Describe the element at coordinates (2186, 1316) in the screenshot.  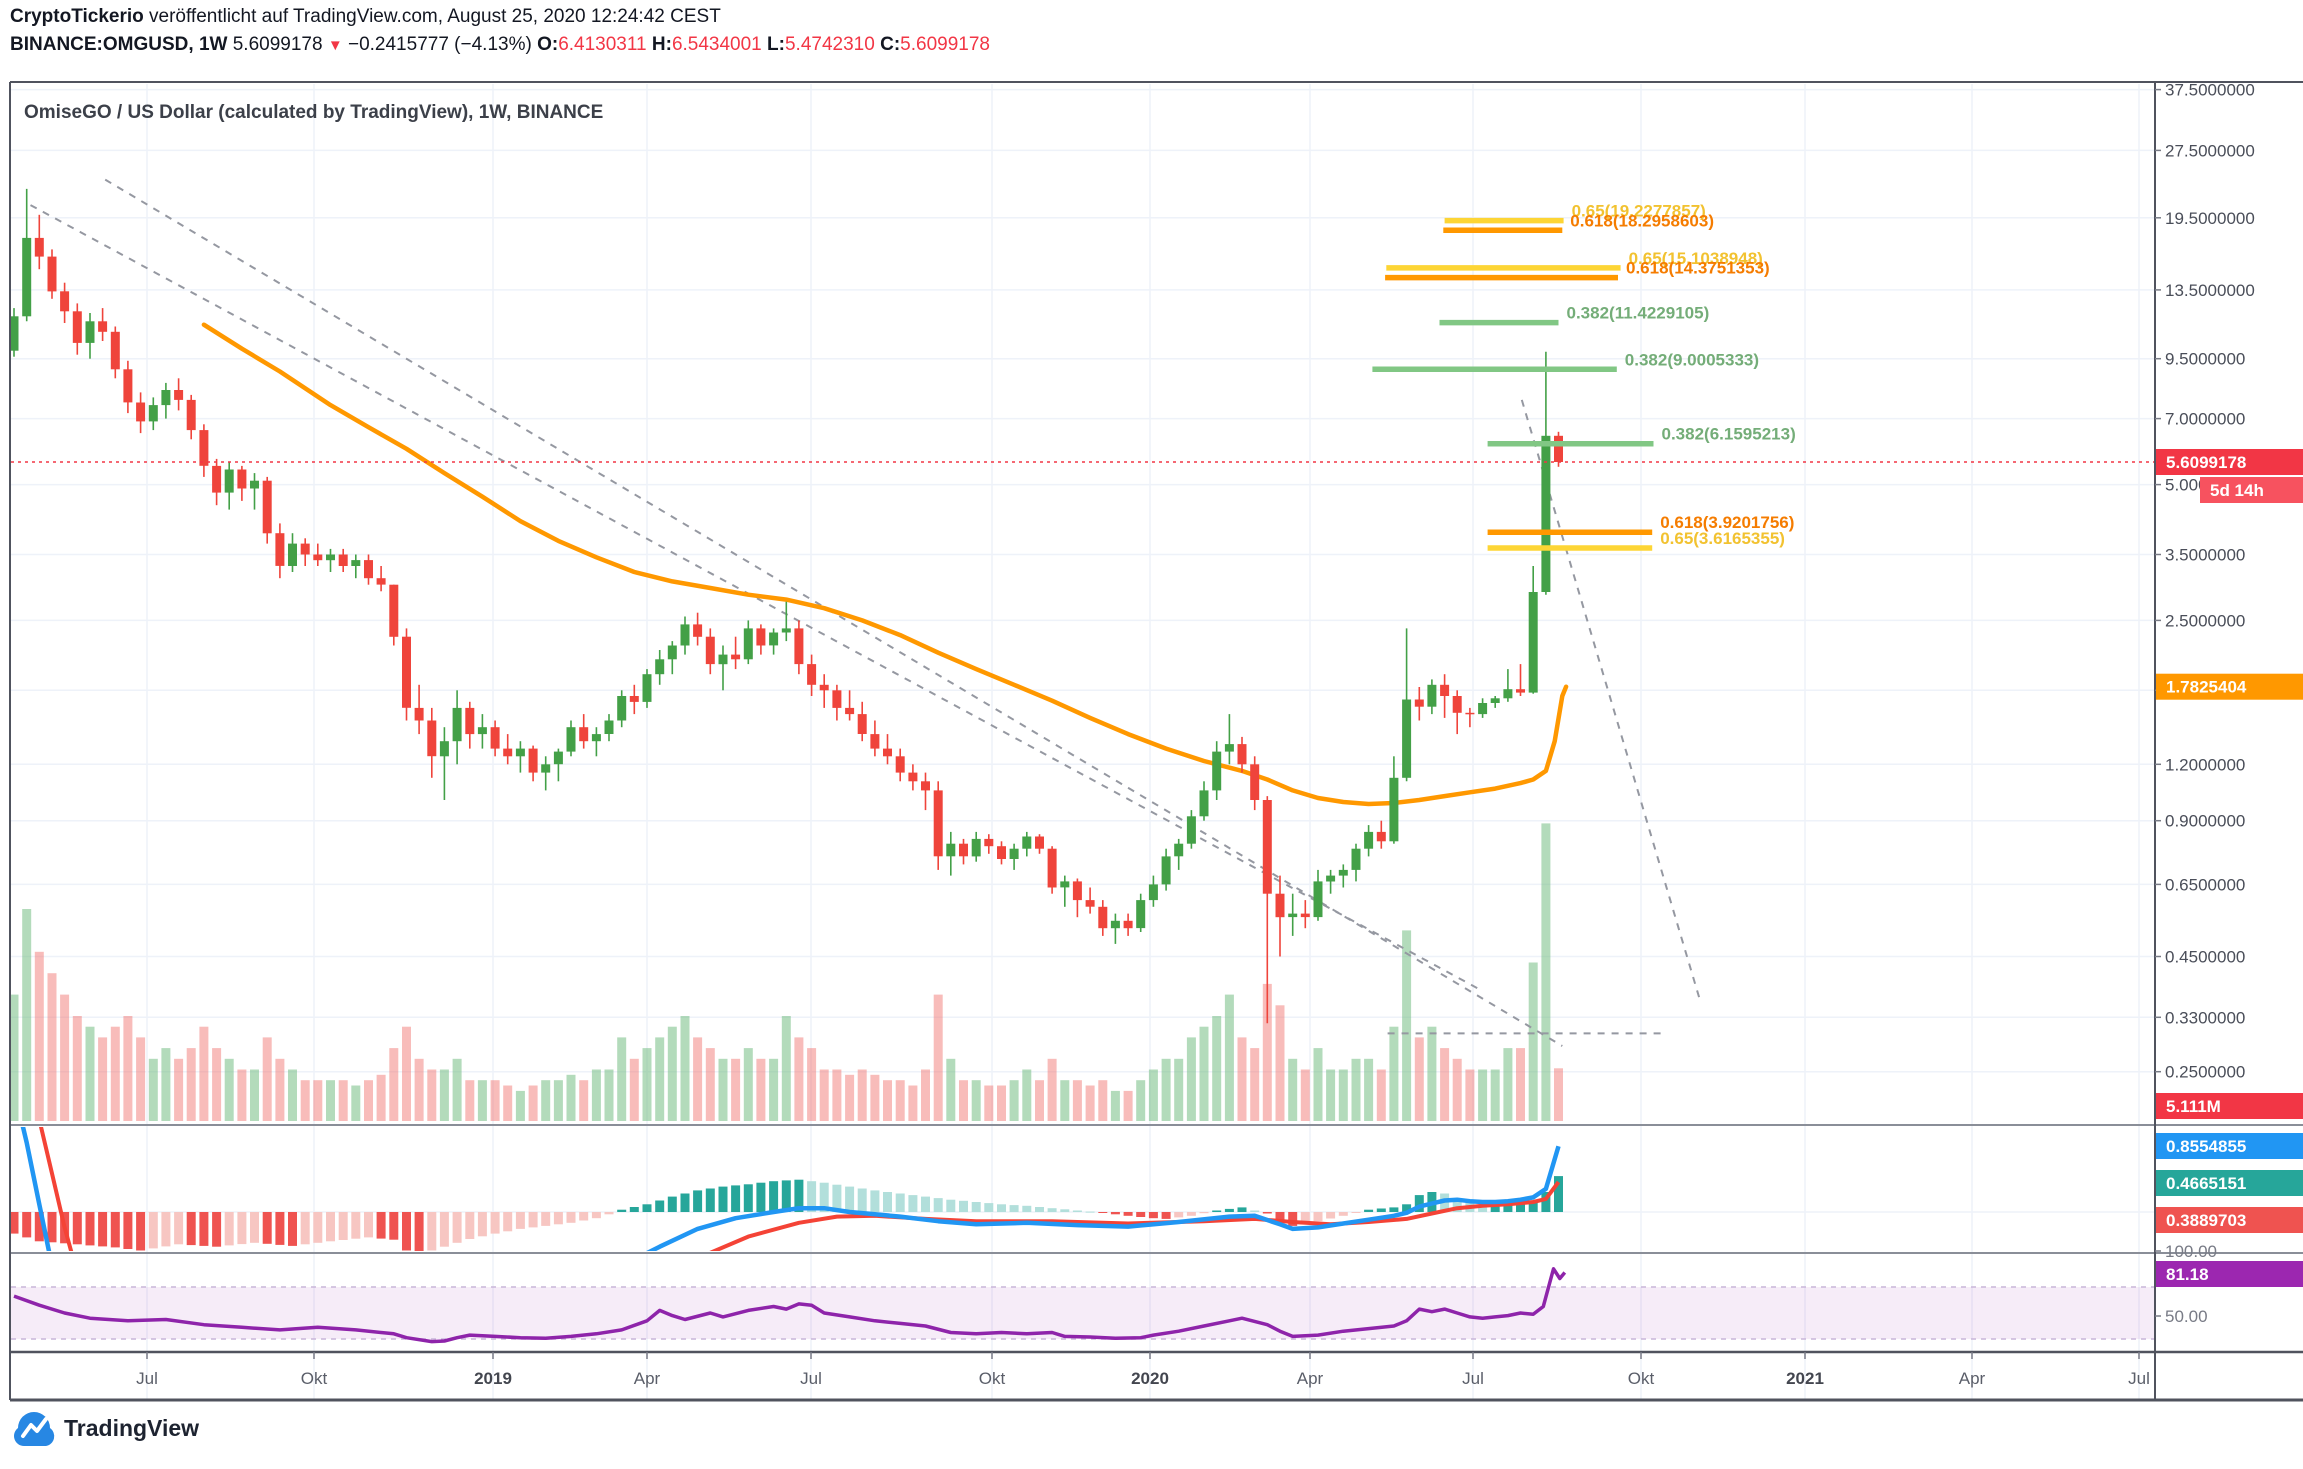
I see `rsi-scale-label: 50.00` at that location.